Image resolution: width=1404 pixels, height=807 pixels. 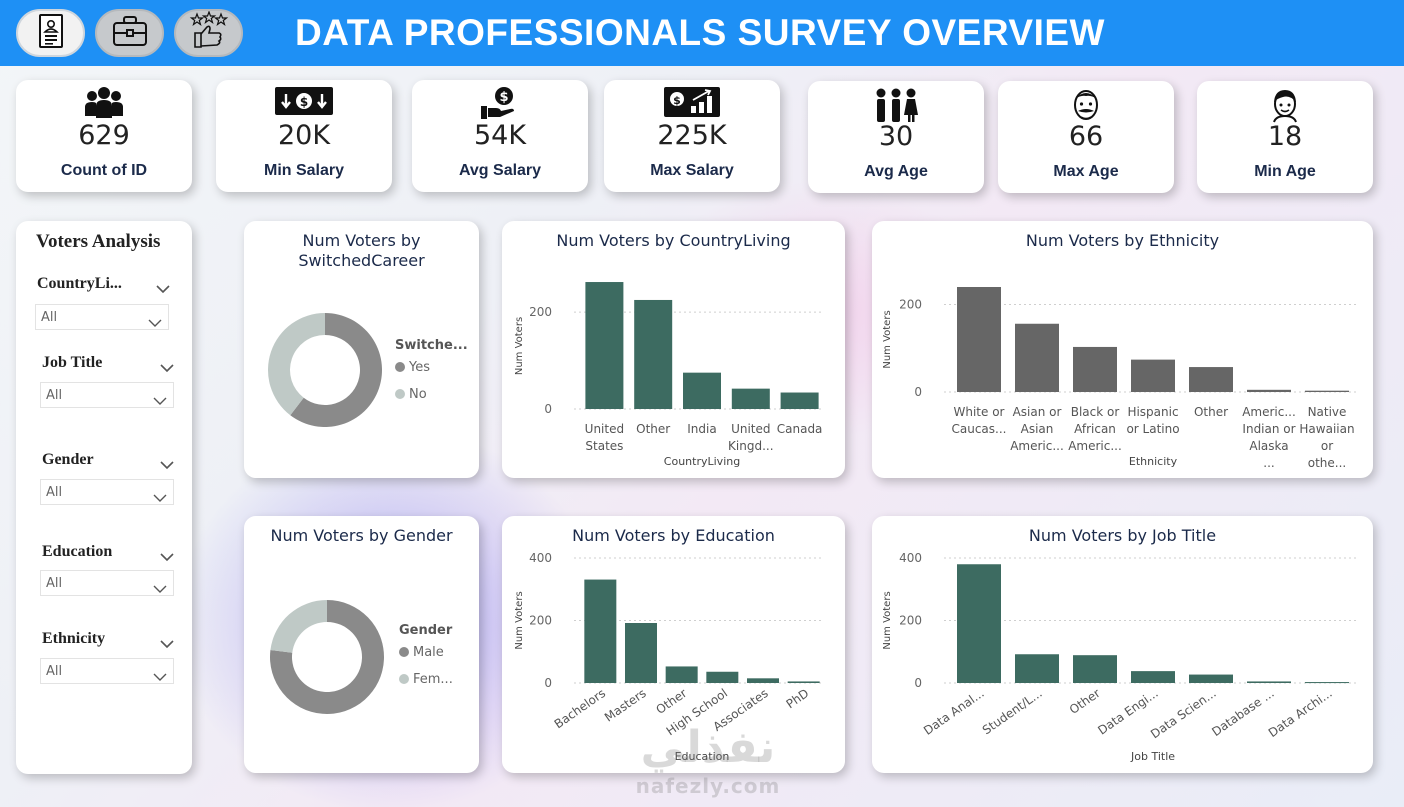 I want to click on kpi-value: 629, so click(x=104, y=135).